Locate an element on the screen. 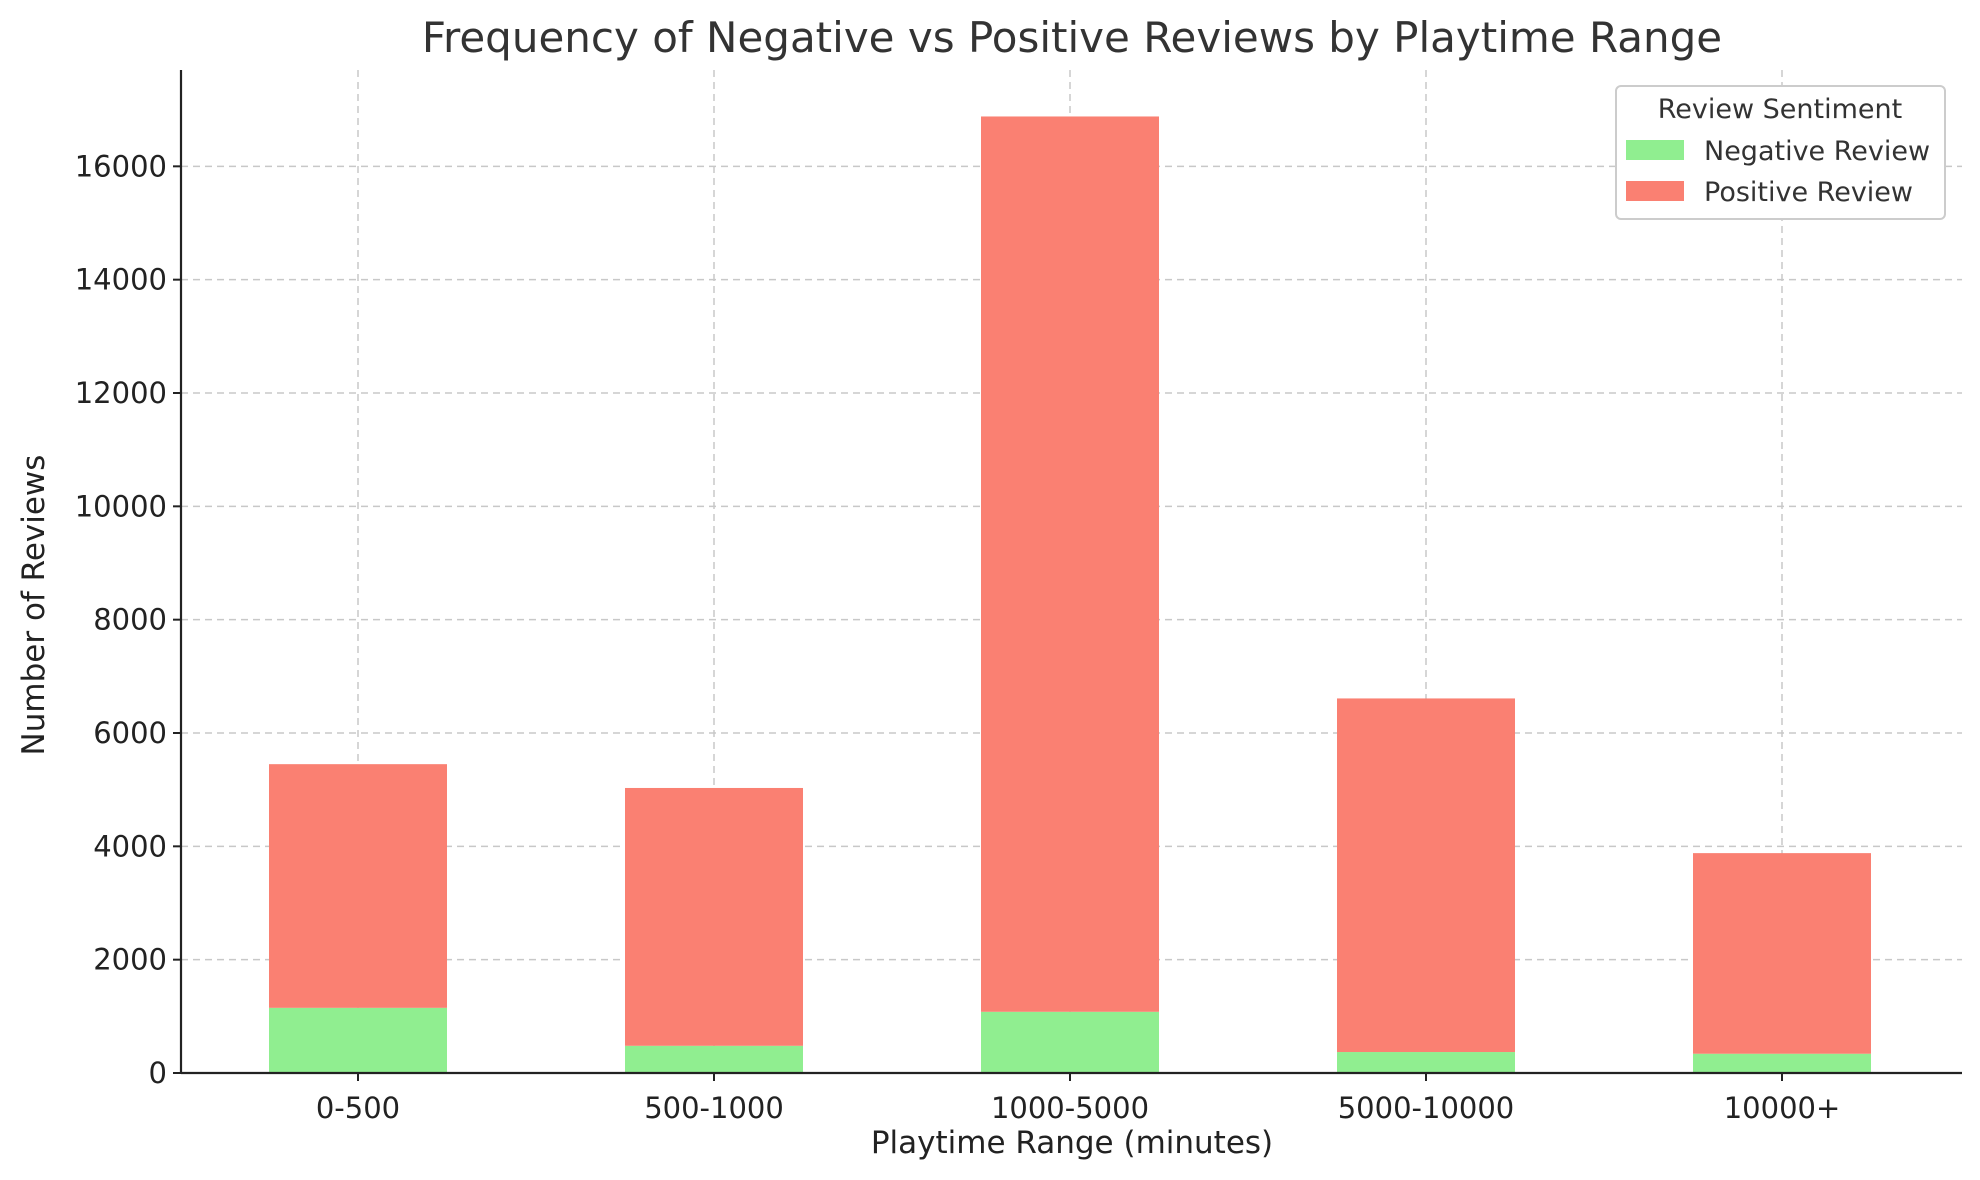 The height and width of the screenshot is (1180, 1980). x-tick-label: 5000-10000 is located at coordinates (1426, 1108).